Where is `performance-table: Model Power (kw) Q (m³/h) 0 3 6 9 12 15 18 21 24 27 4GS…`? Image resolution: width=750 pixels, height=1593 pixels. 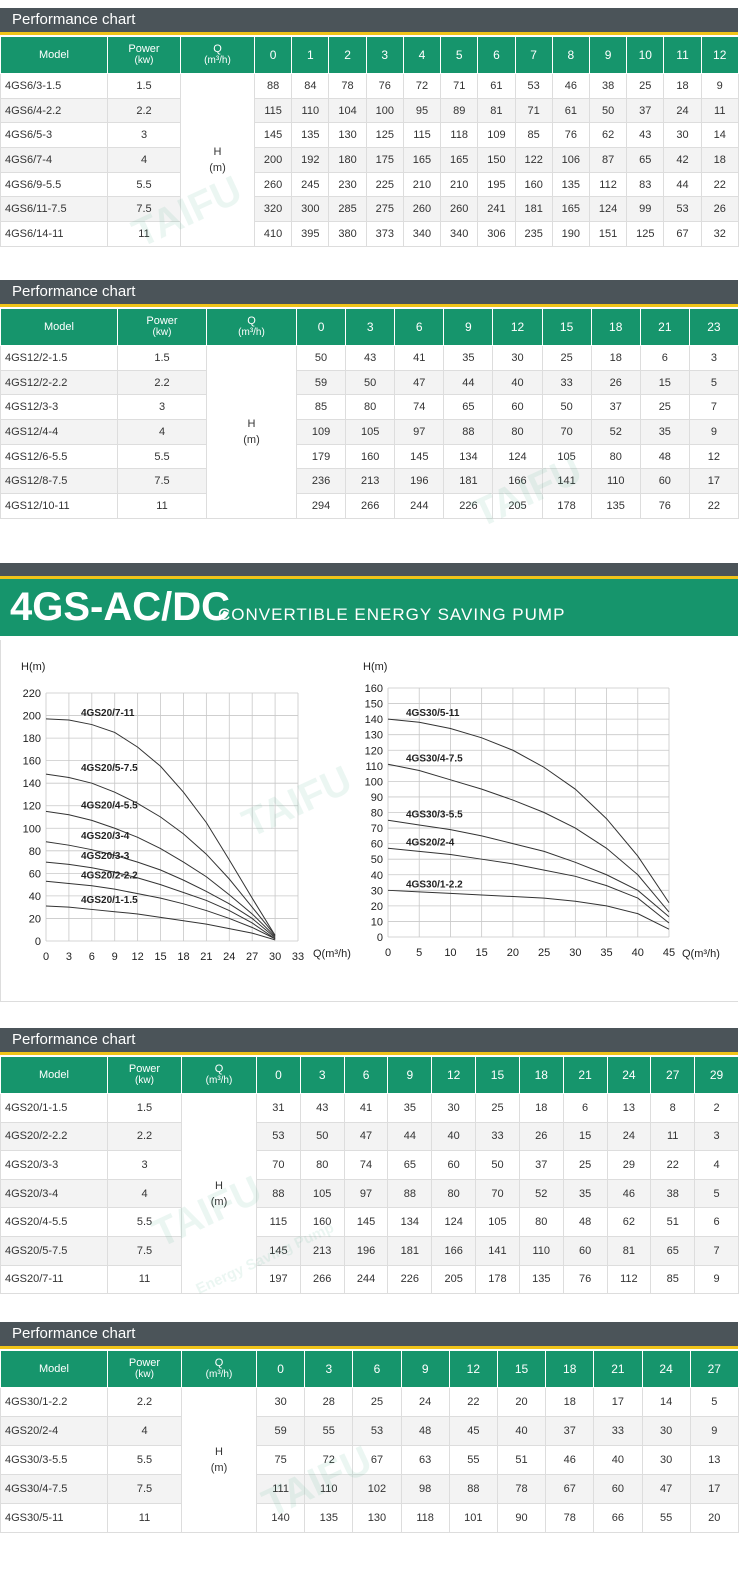 performance-table: Model Power (kw) Q (m³/h) 0 3 6 9 12 15 18 21 24 27 4GS… is located at coordinates (369, 1441).